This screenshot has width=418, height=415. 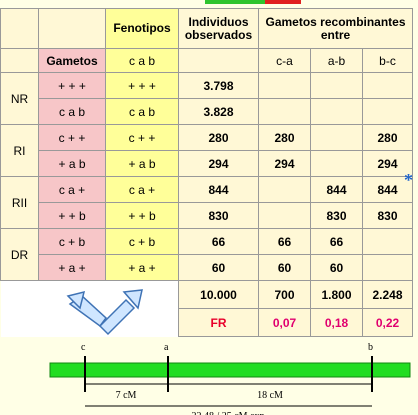 I want to click on cell: 2.248, so click(x=387, y=294).